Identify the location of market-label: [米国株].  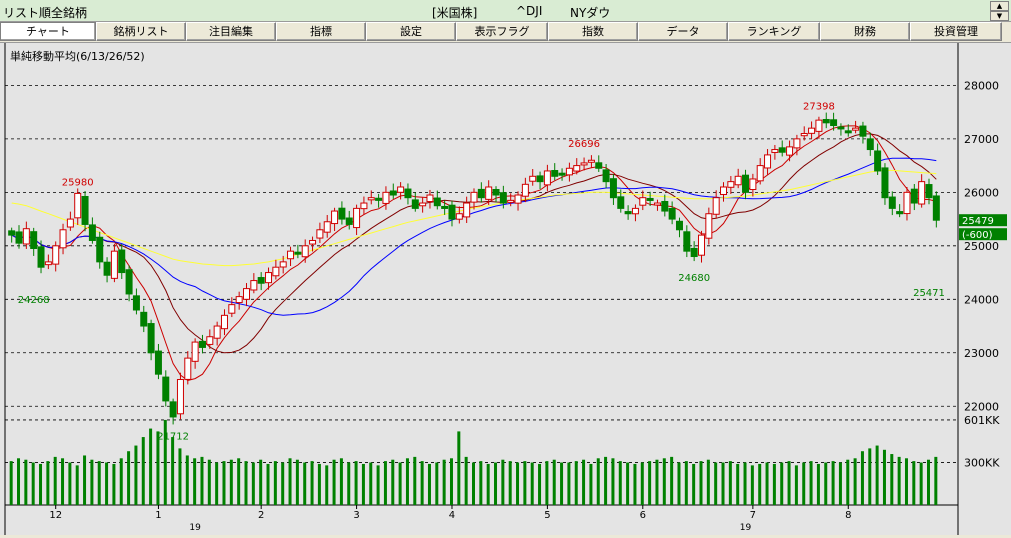
(455, 13).